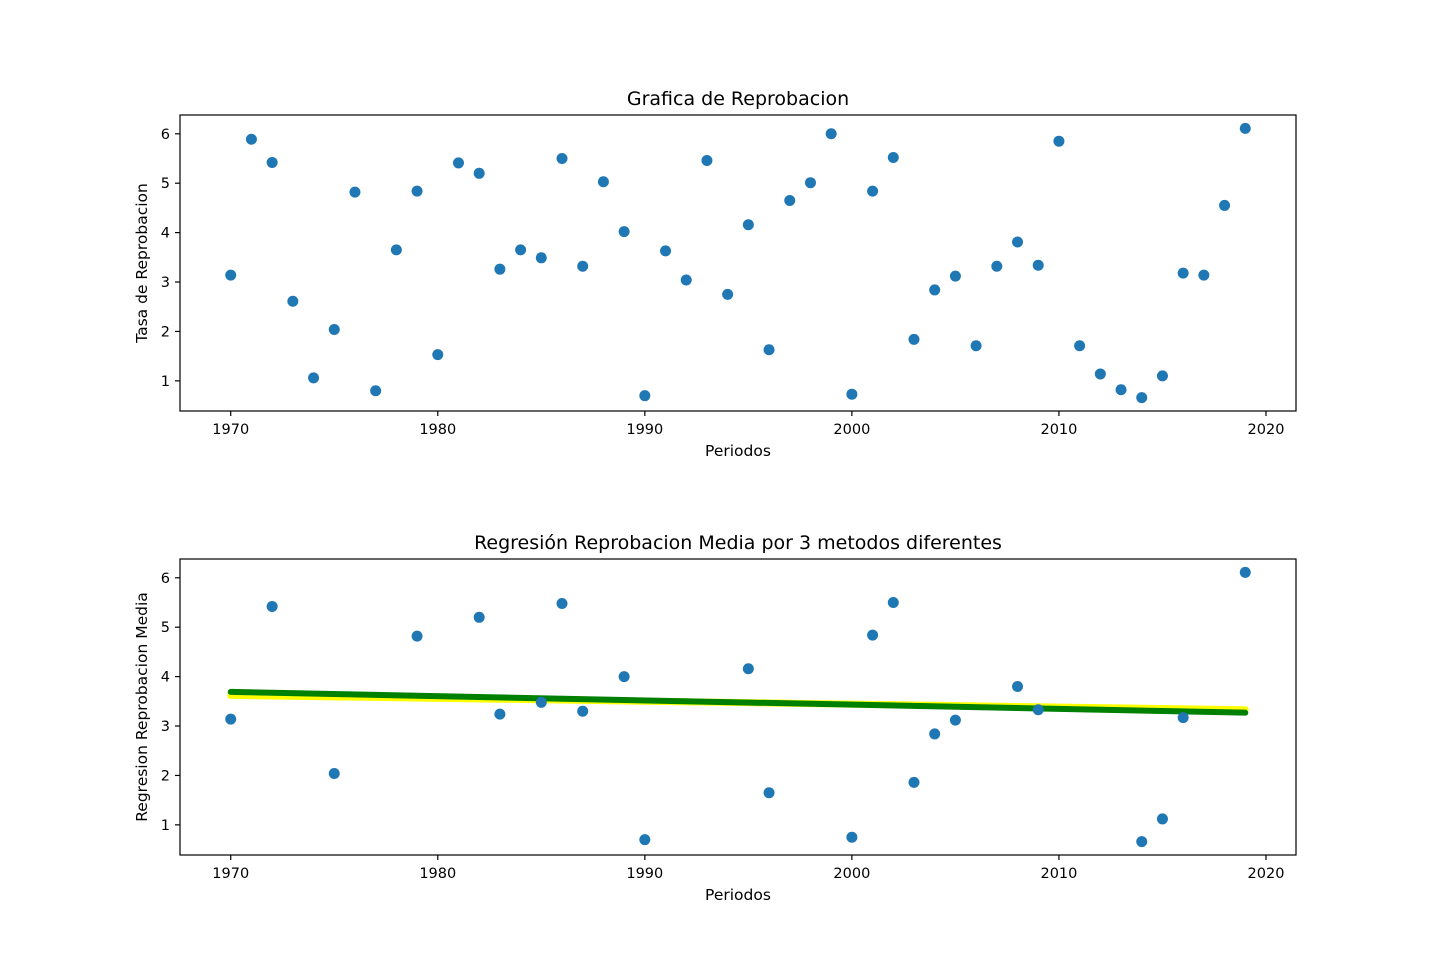 Image resolution: width=1440 pixels, height=964 pixels. I want to click on x-tick-label: 1990, so click(644, 874).